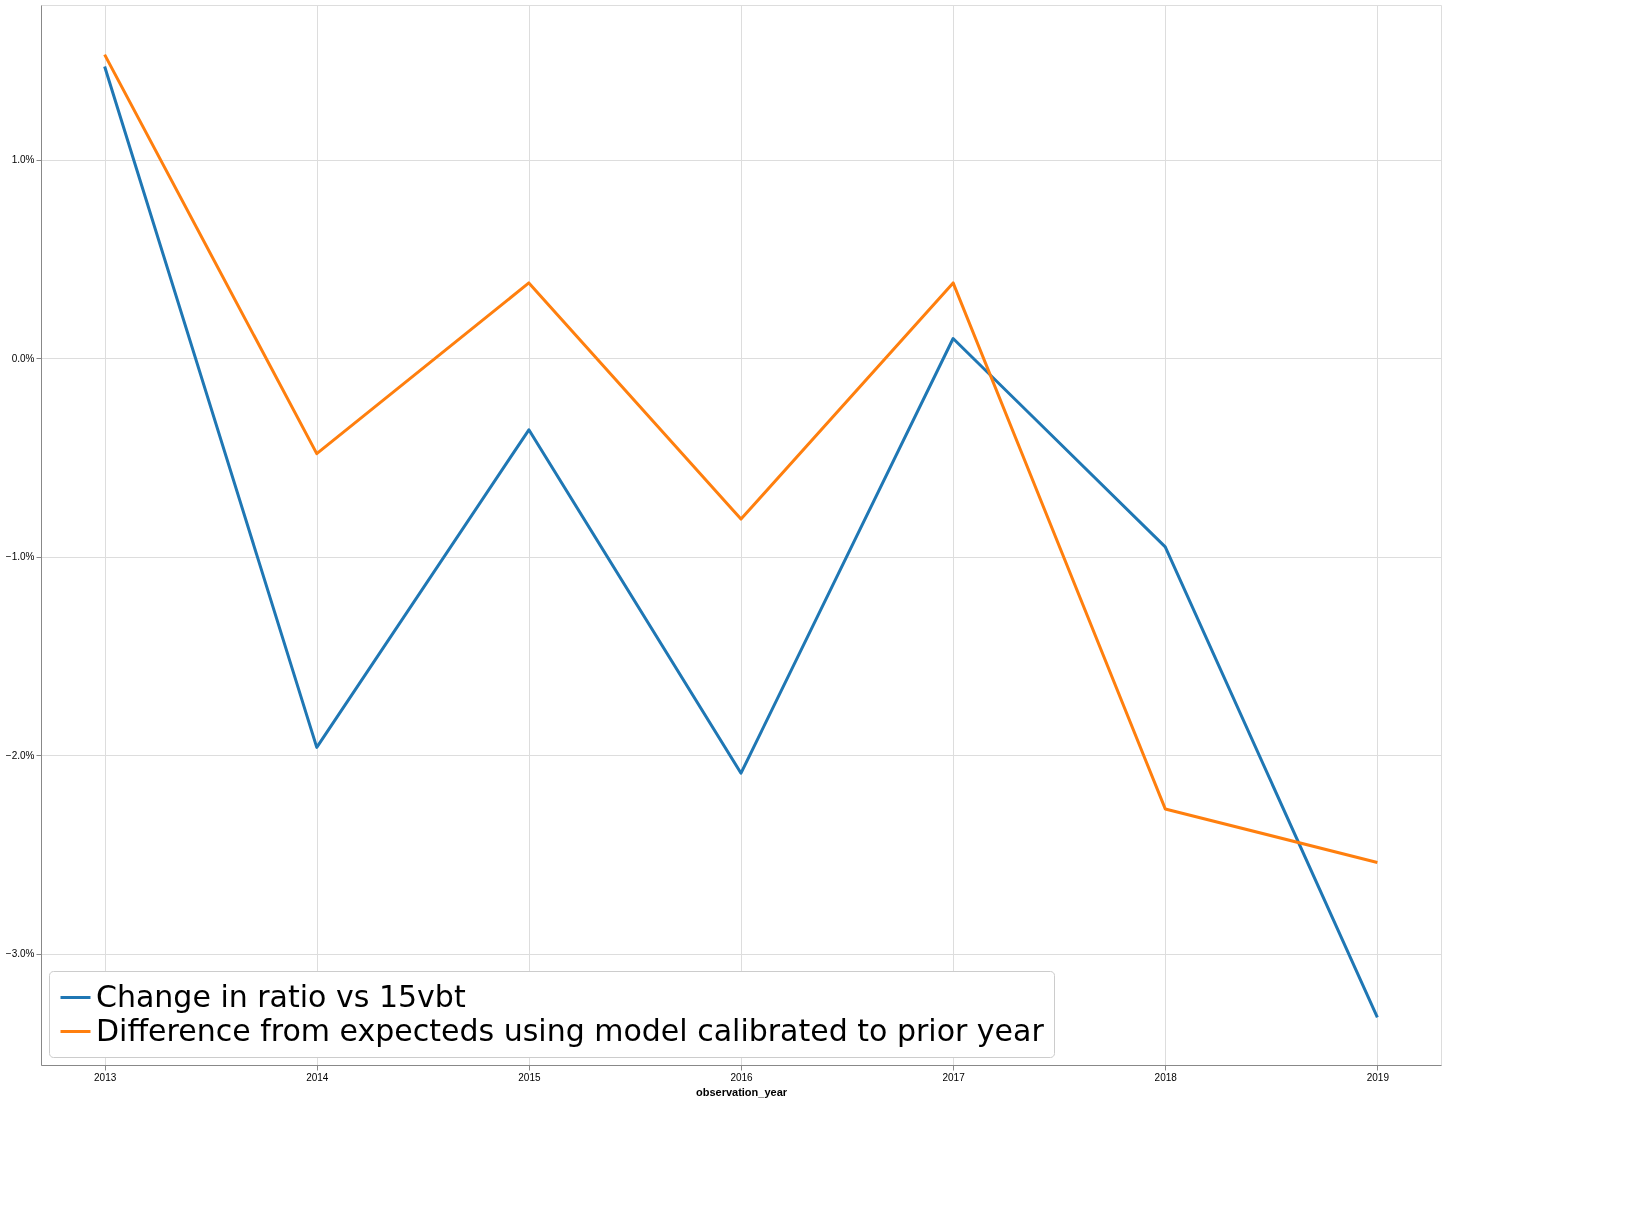 The height and width of the screenshot is (1219, 1625). What do you see at coordinates (23, 160) in the screenshot?
I see `y-tick-label: 1.0%` at bounding box center [23, 160].